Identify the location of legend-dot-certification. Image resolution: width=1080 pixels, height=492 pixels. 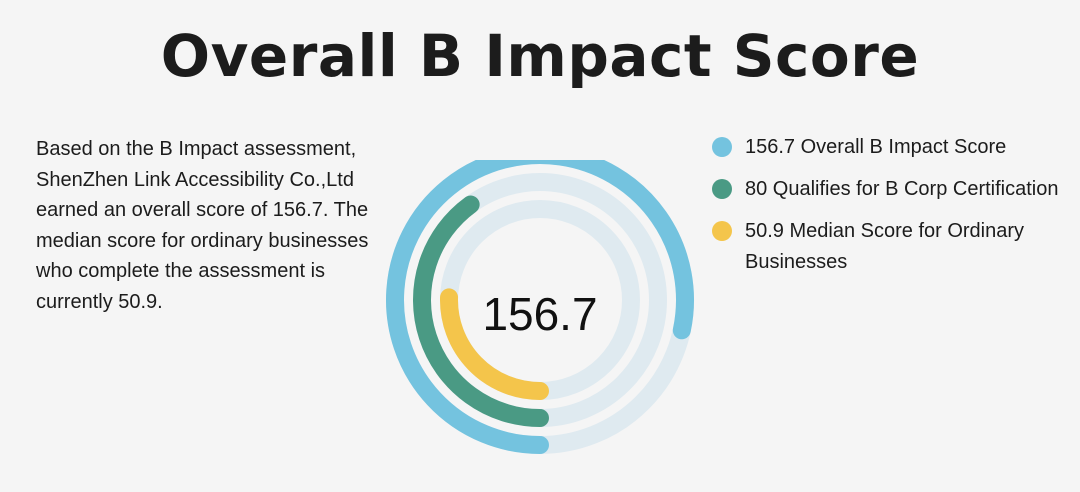
(722, 189).